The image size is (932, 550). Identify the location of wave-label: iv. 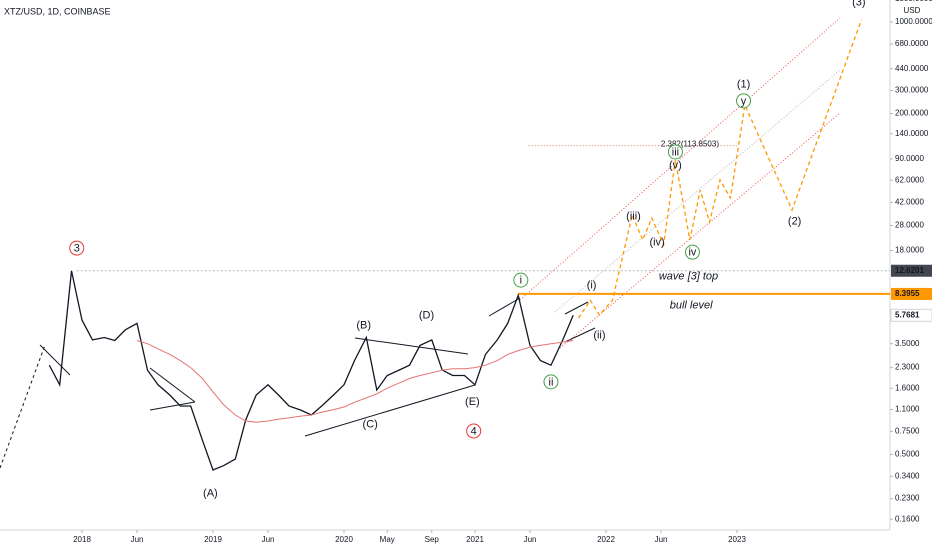
(692, 253).